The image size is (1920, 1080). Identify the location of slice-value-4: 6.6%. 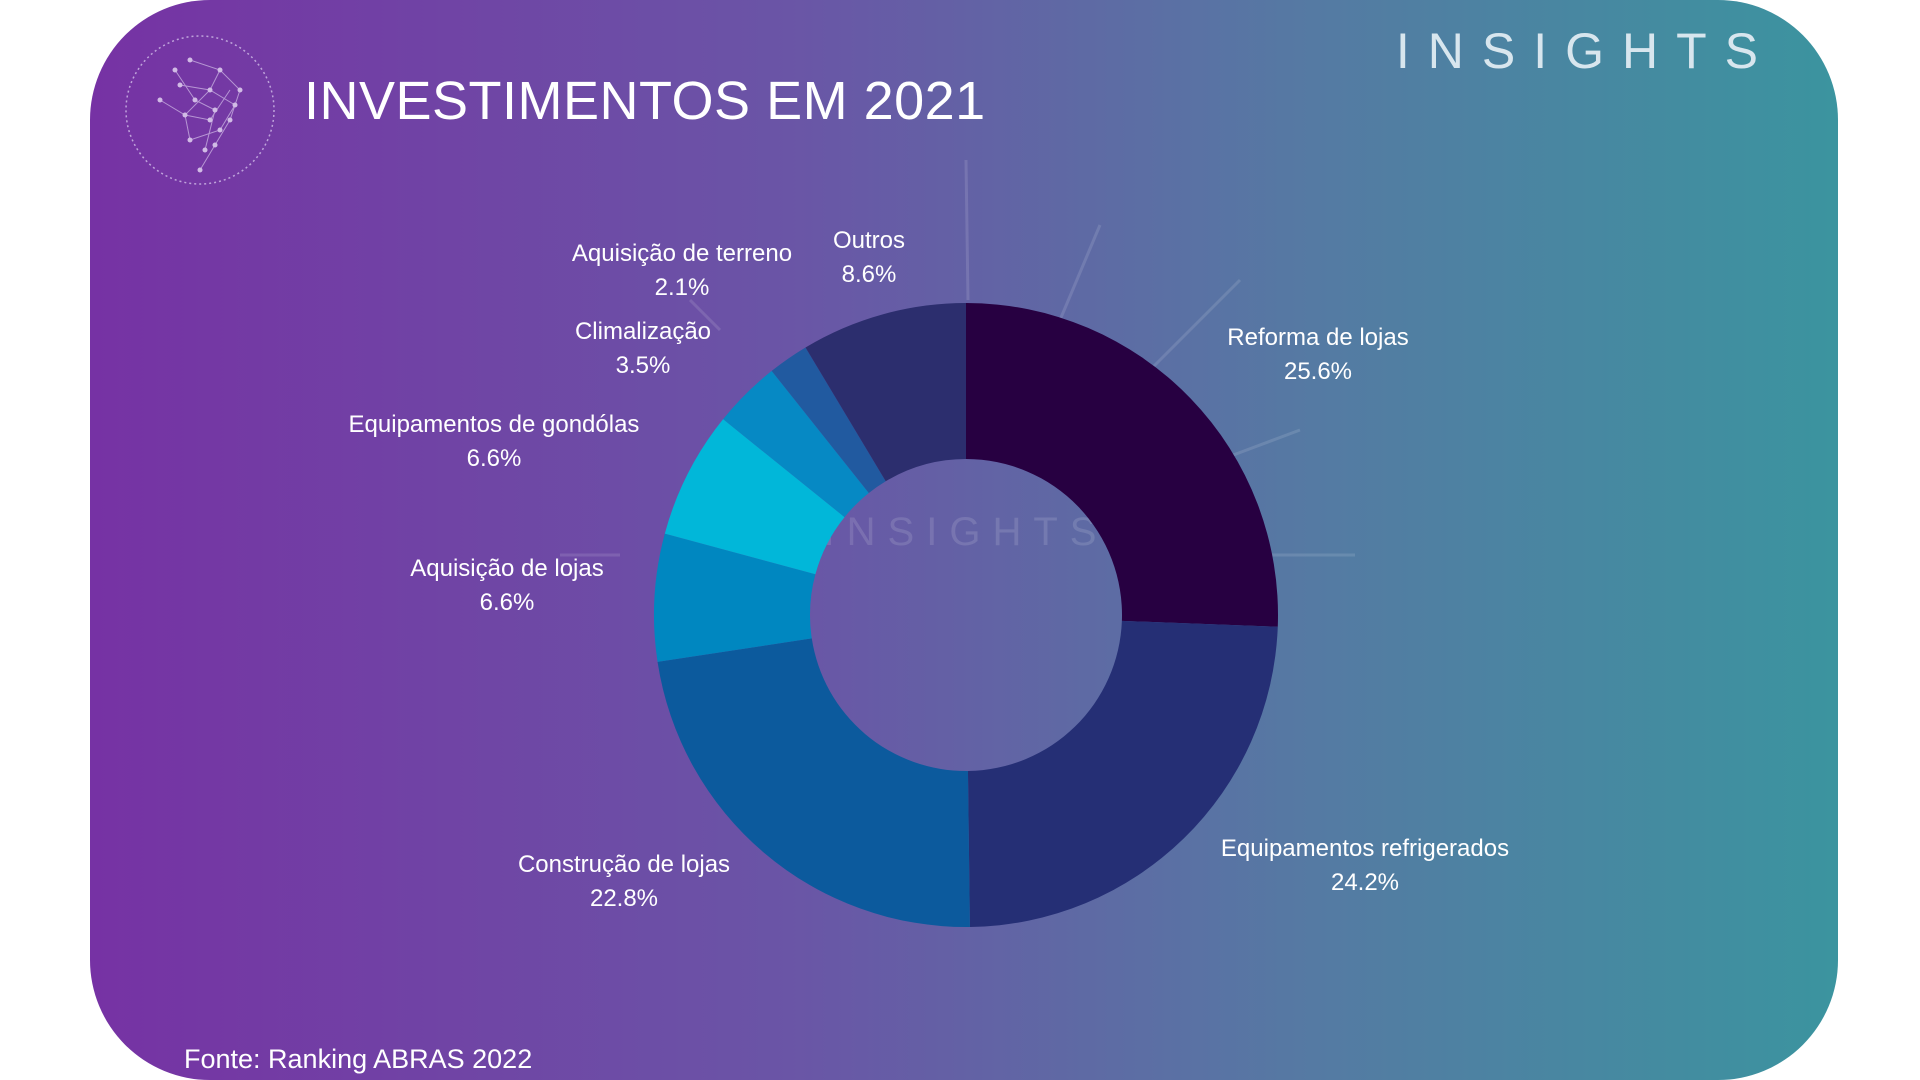
(507, 602).